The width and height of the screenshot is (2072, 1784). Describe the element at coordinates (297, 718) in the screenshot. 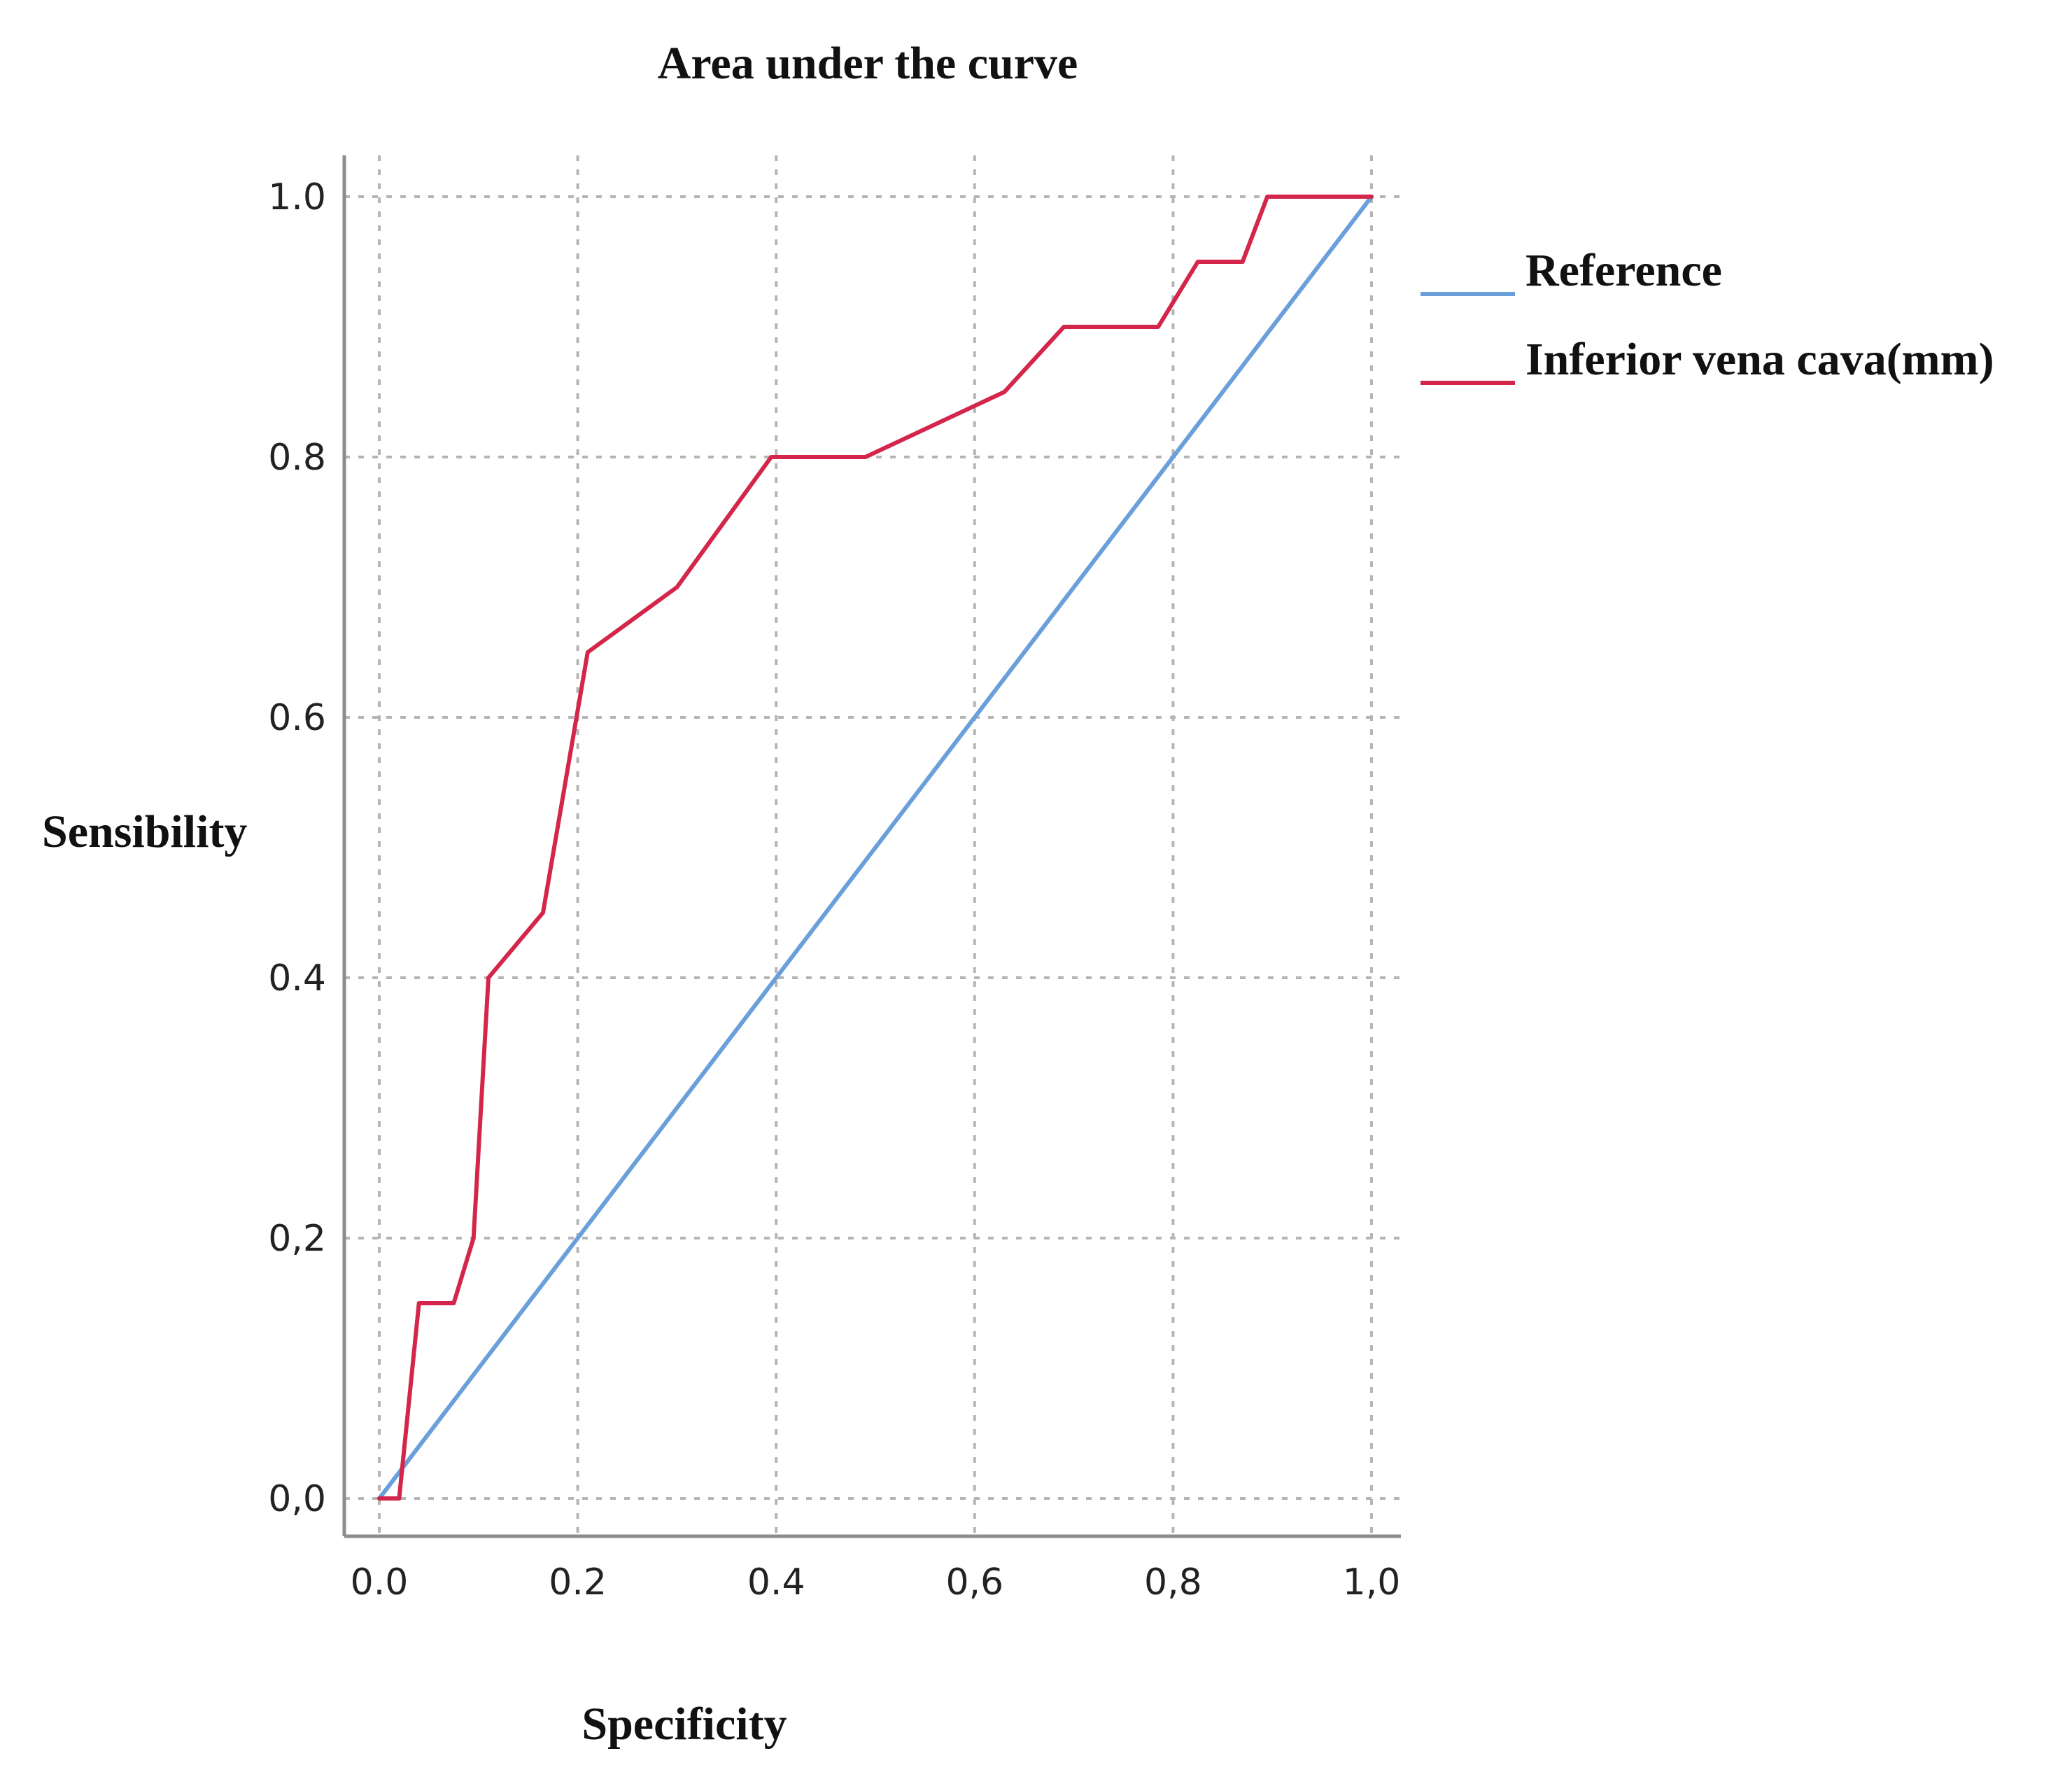

I see `y-tick-label: 0.6` at that location.